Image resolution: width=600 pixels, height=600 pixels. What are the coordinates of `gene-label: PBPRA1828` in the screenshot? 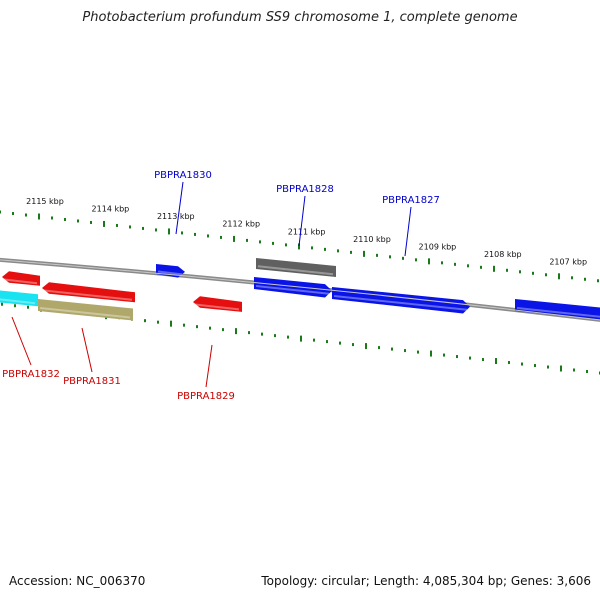 It's located at (305, 189).